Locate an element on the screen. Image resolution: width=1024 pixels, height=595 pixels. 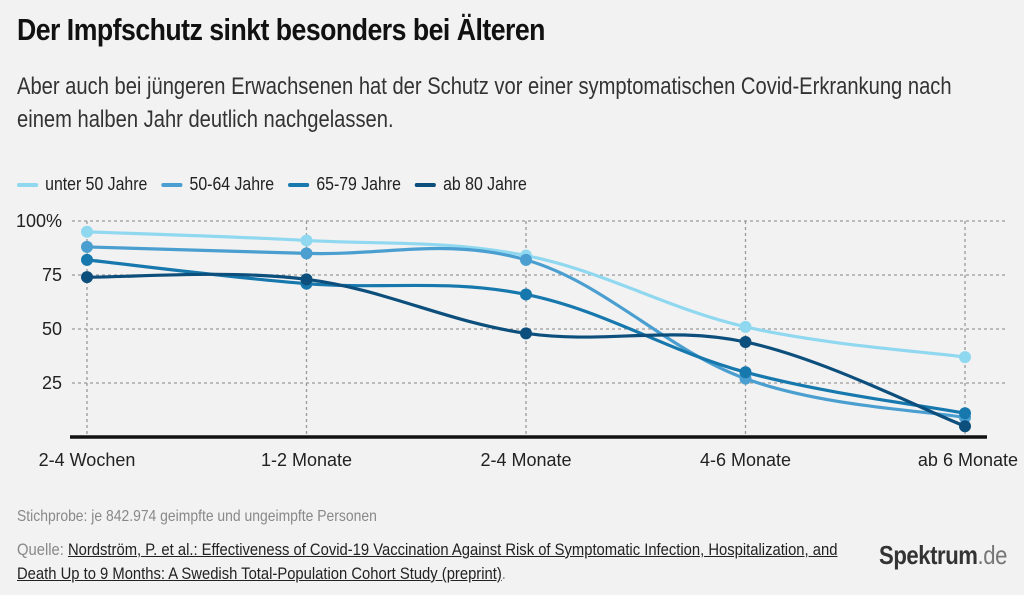
y-tick-label: 75 is located at coordinates (52, 275).